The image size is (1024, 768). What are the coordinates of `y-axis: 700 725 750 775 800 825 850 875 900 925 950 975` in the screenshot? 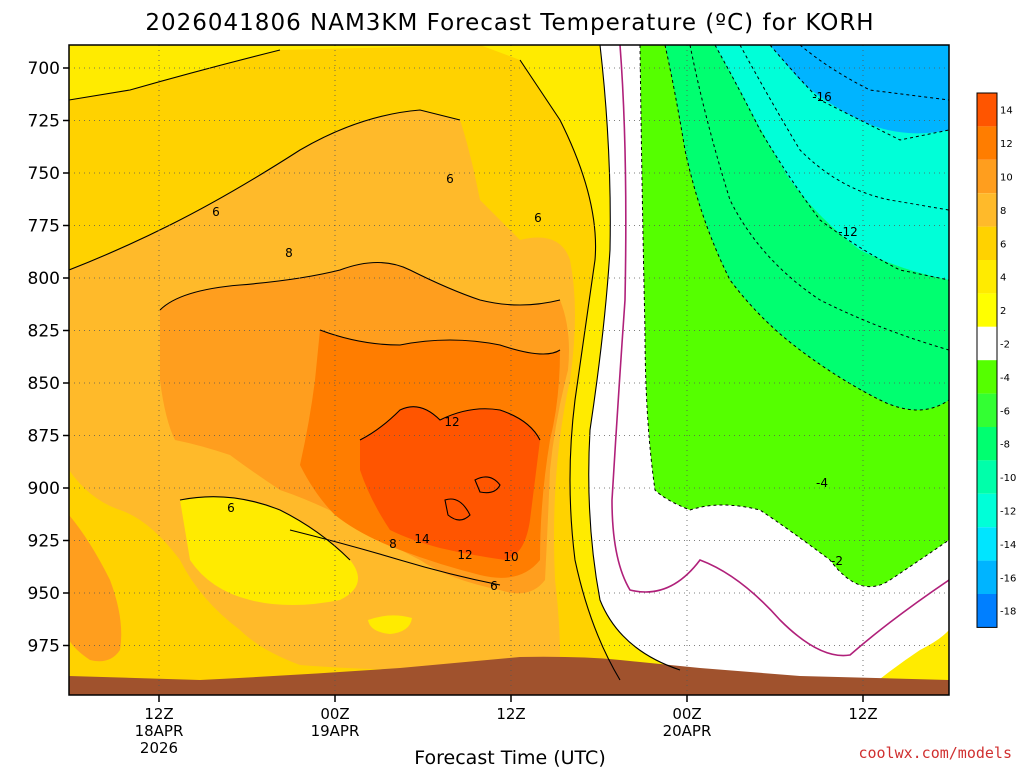 It's located at (48, 358).